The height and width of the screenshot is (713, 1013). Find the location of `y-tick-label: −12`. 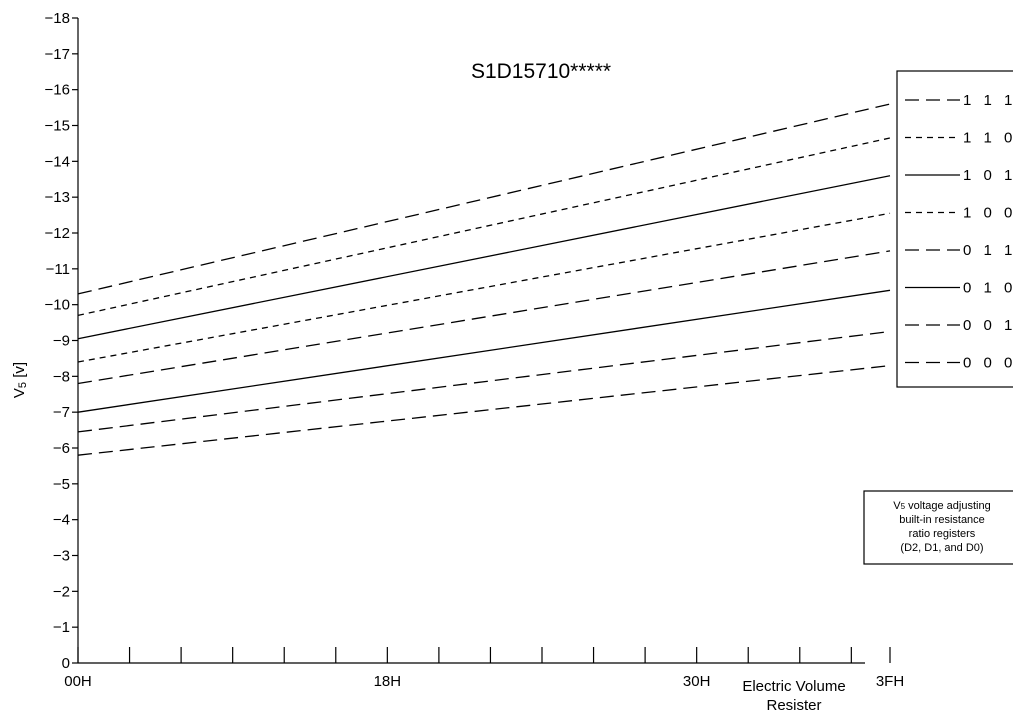

y-tick-label: −12 is located at coordinates (57, 233).